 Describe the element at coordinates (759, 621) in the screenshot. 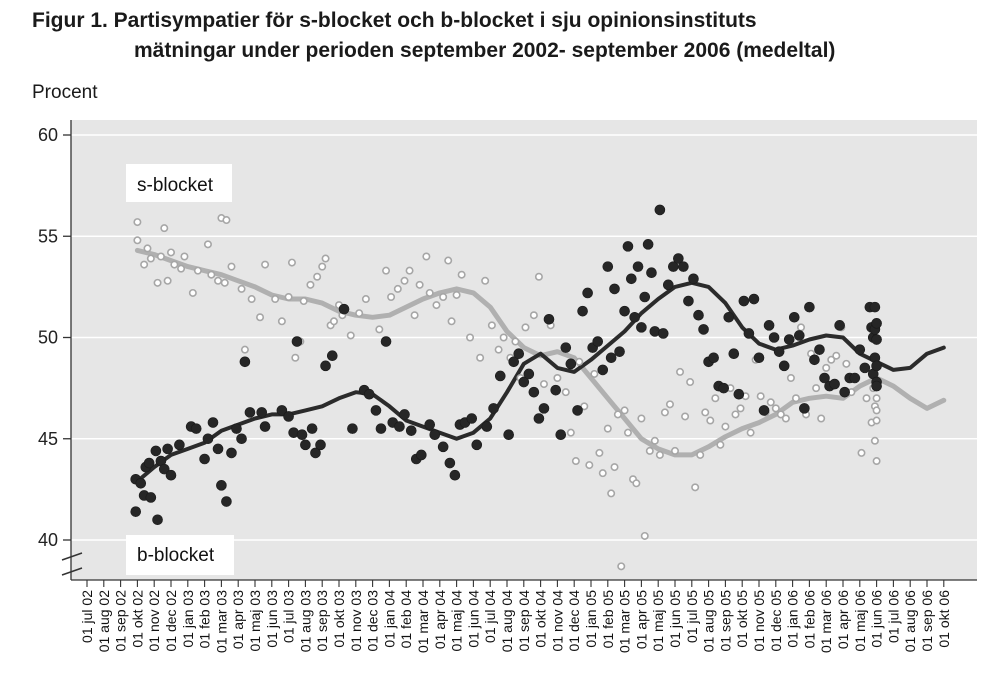

I see `x-tick-label: 01 nov 05` at that location.